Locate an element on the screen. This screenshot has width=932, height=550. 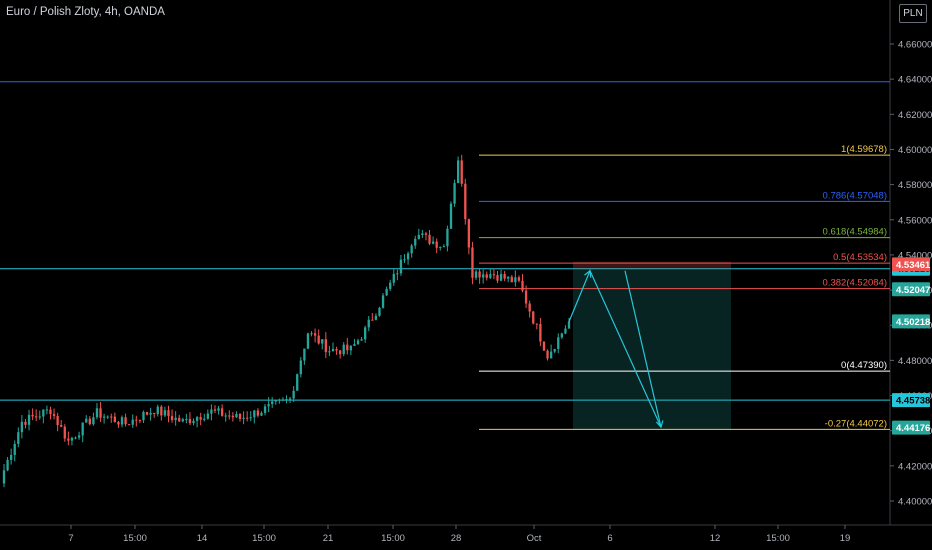
chart-title: Euro / Polish Zloty, 4h, OANDA is located at coordinates (85, 12).